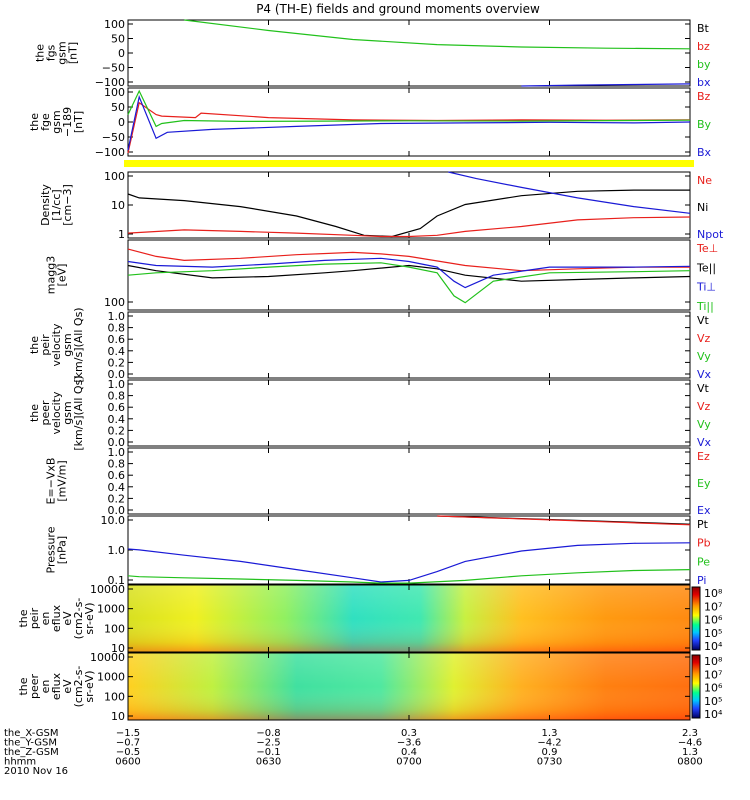 The width and height of the screenshot is (750, 800). What do you see at coordinates (549, 762) in the screenshot?
I see `footer-value: 0730` at bounding box center [549, 762].